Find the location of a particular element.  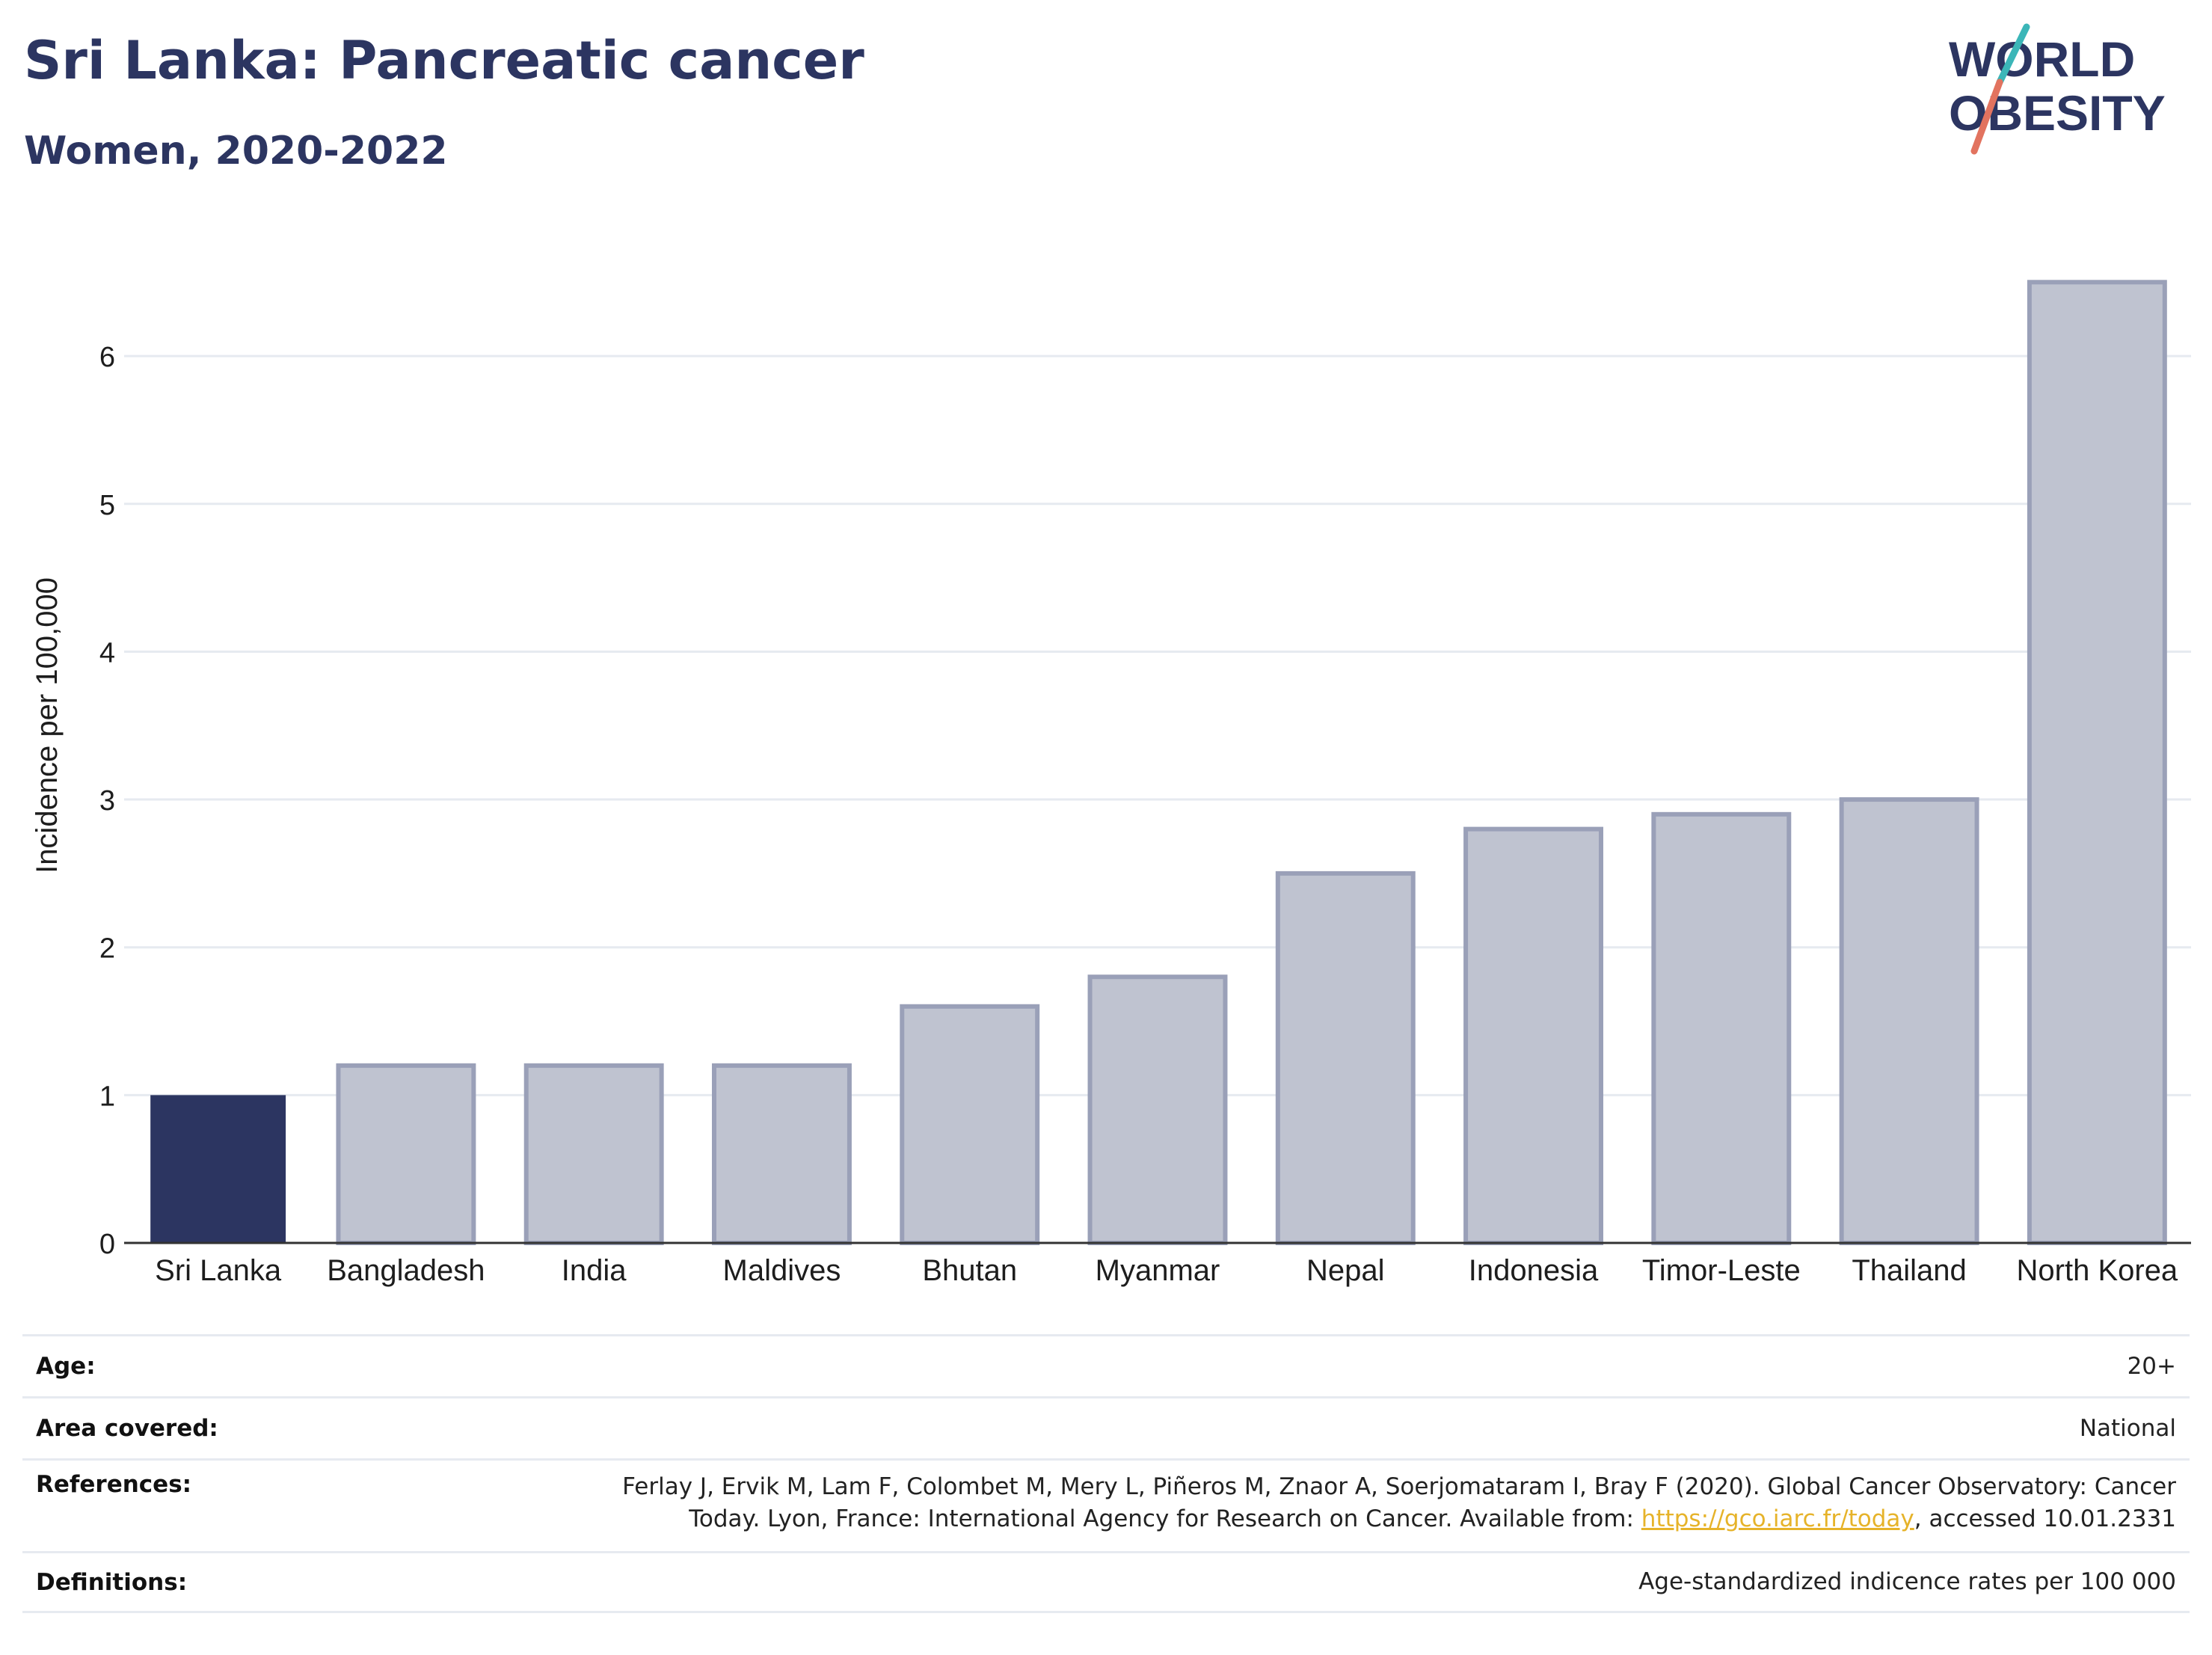

x-tick-label: Bangladesh is located at coordinates (406, 1270).